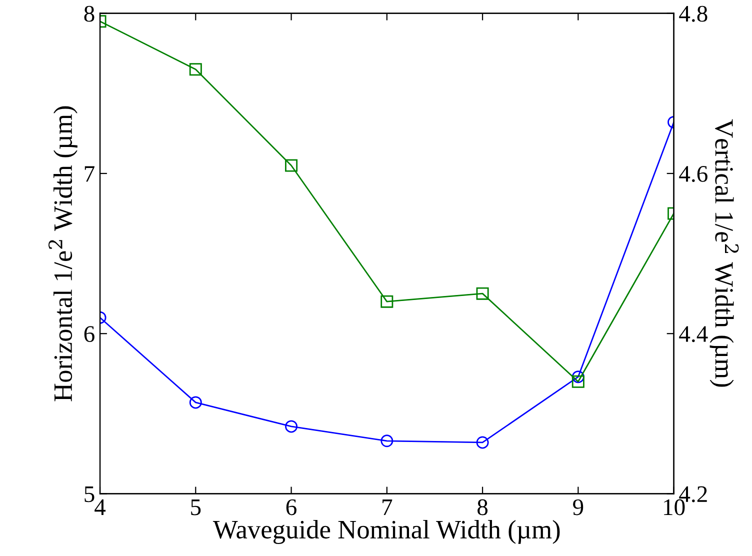 This screenshot has width=752, height=556. Describe the element at coordinates (100, 507) in the screenshot. I see `x-tick-label: 4` at that location.